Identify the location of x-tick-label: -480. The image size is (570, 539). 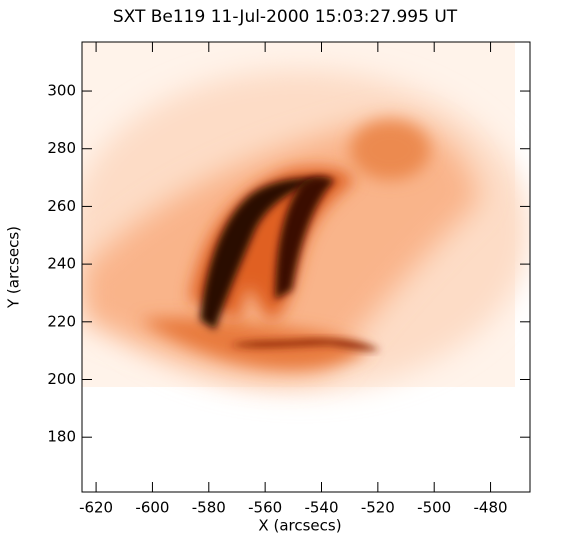
(491, 508).